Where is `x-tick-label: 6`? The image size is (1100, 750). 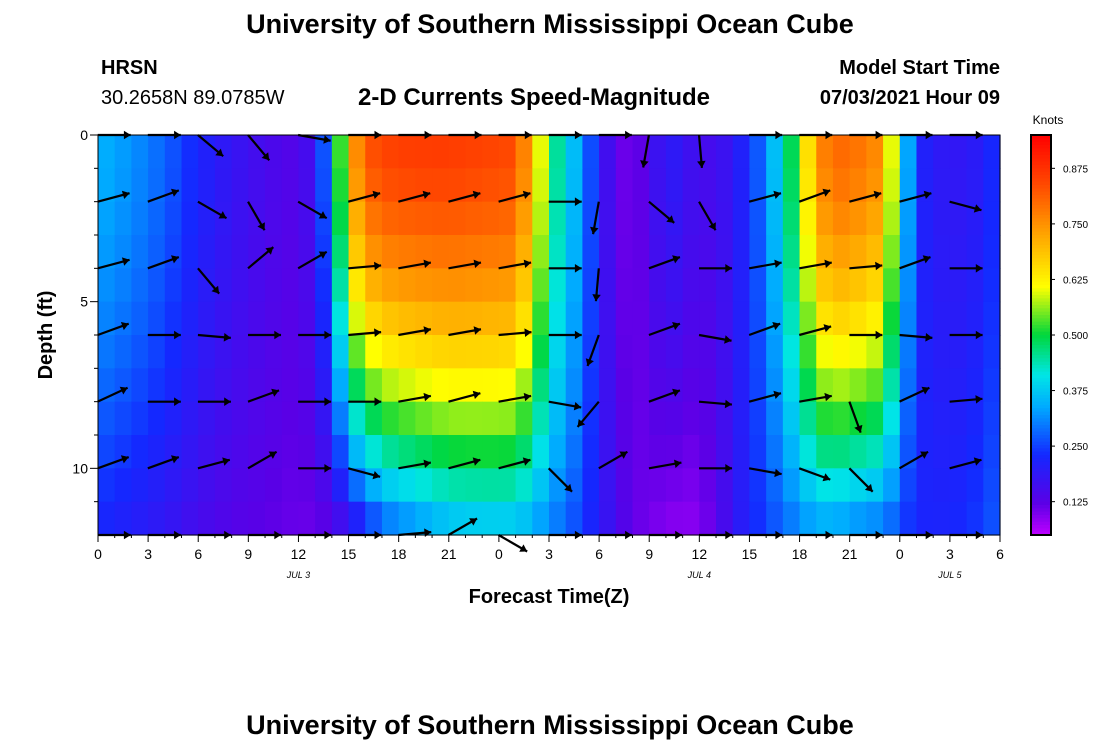 x-tick-label: 6 is located at coordinates (599, 554).